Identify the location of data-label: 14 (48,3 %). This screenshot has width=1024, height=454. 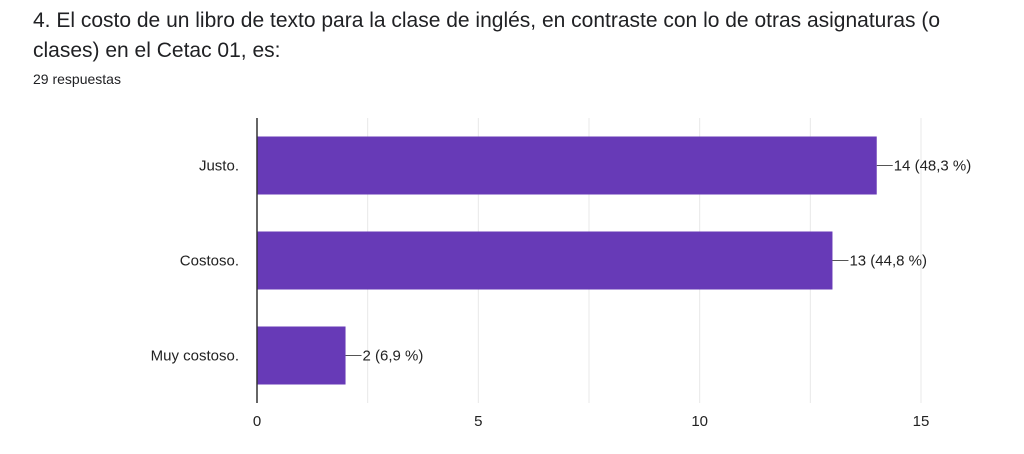
(933, 166).